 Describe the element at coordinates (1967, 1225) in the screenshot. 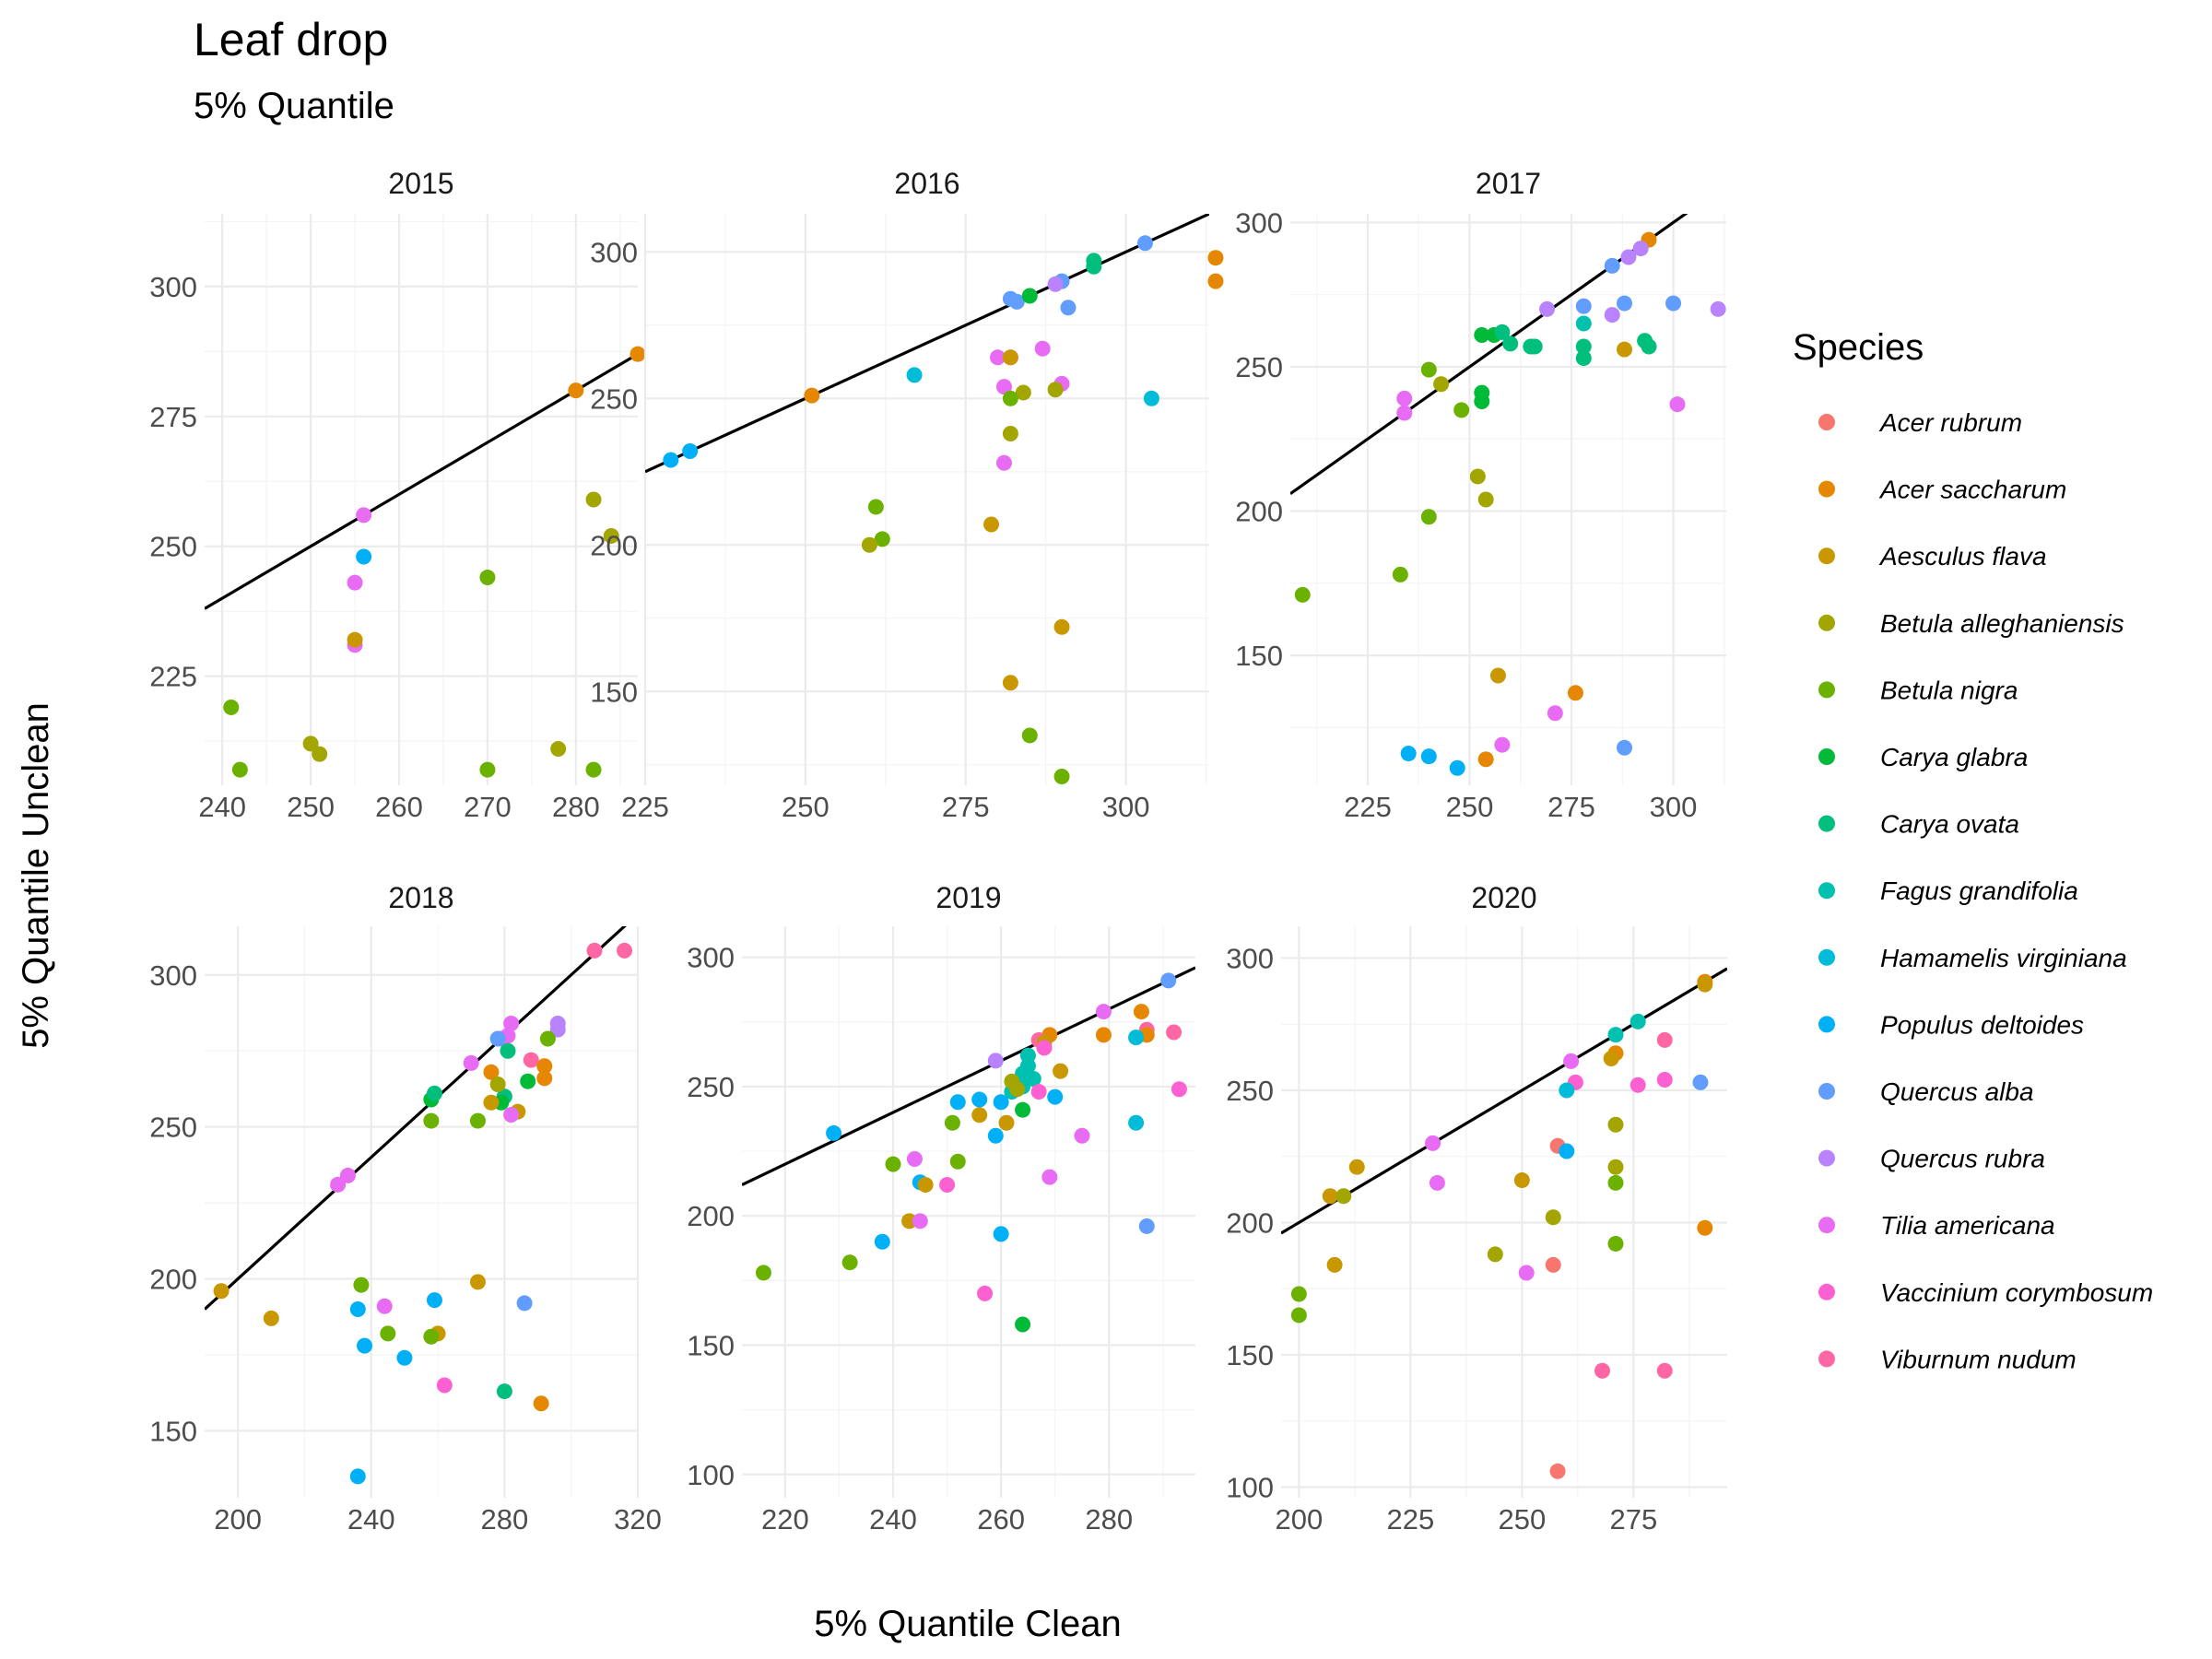

I see `legend-label: Tilia americana` at that location.